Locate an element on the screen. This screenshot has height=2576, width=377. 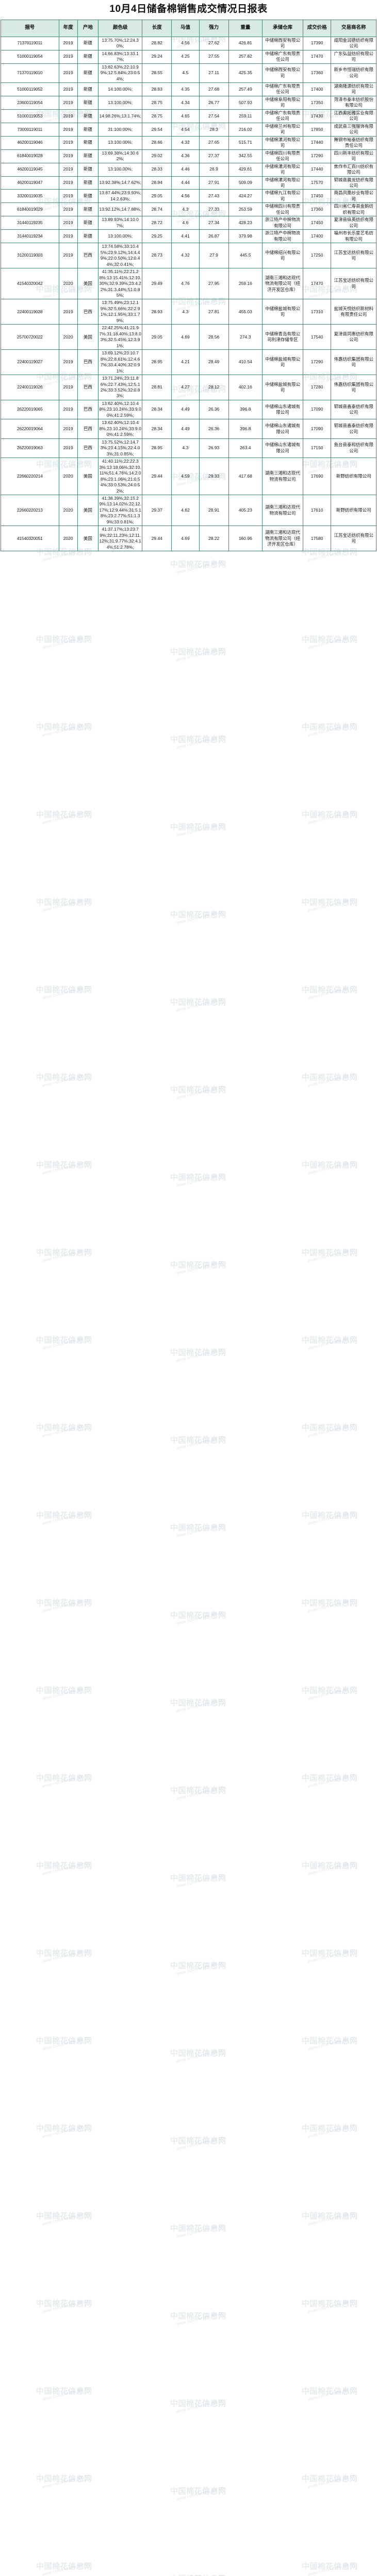
cell-weight: 396.8 is located at coordinates (245, 409).